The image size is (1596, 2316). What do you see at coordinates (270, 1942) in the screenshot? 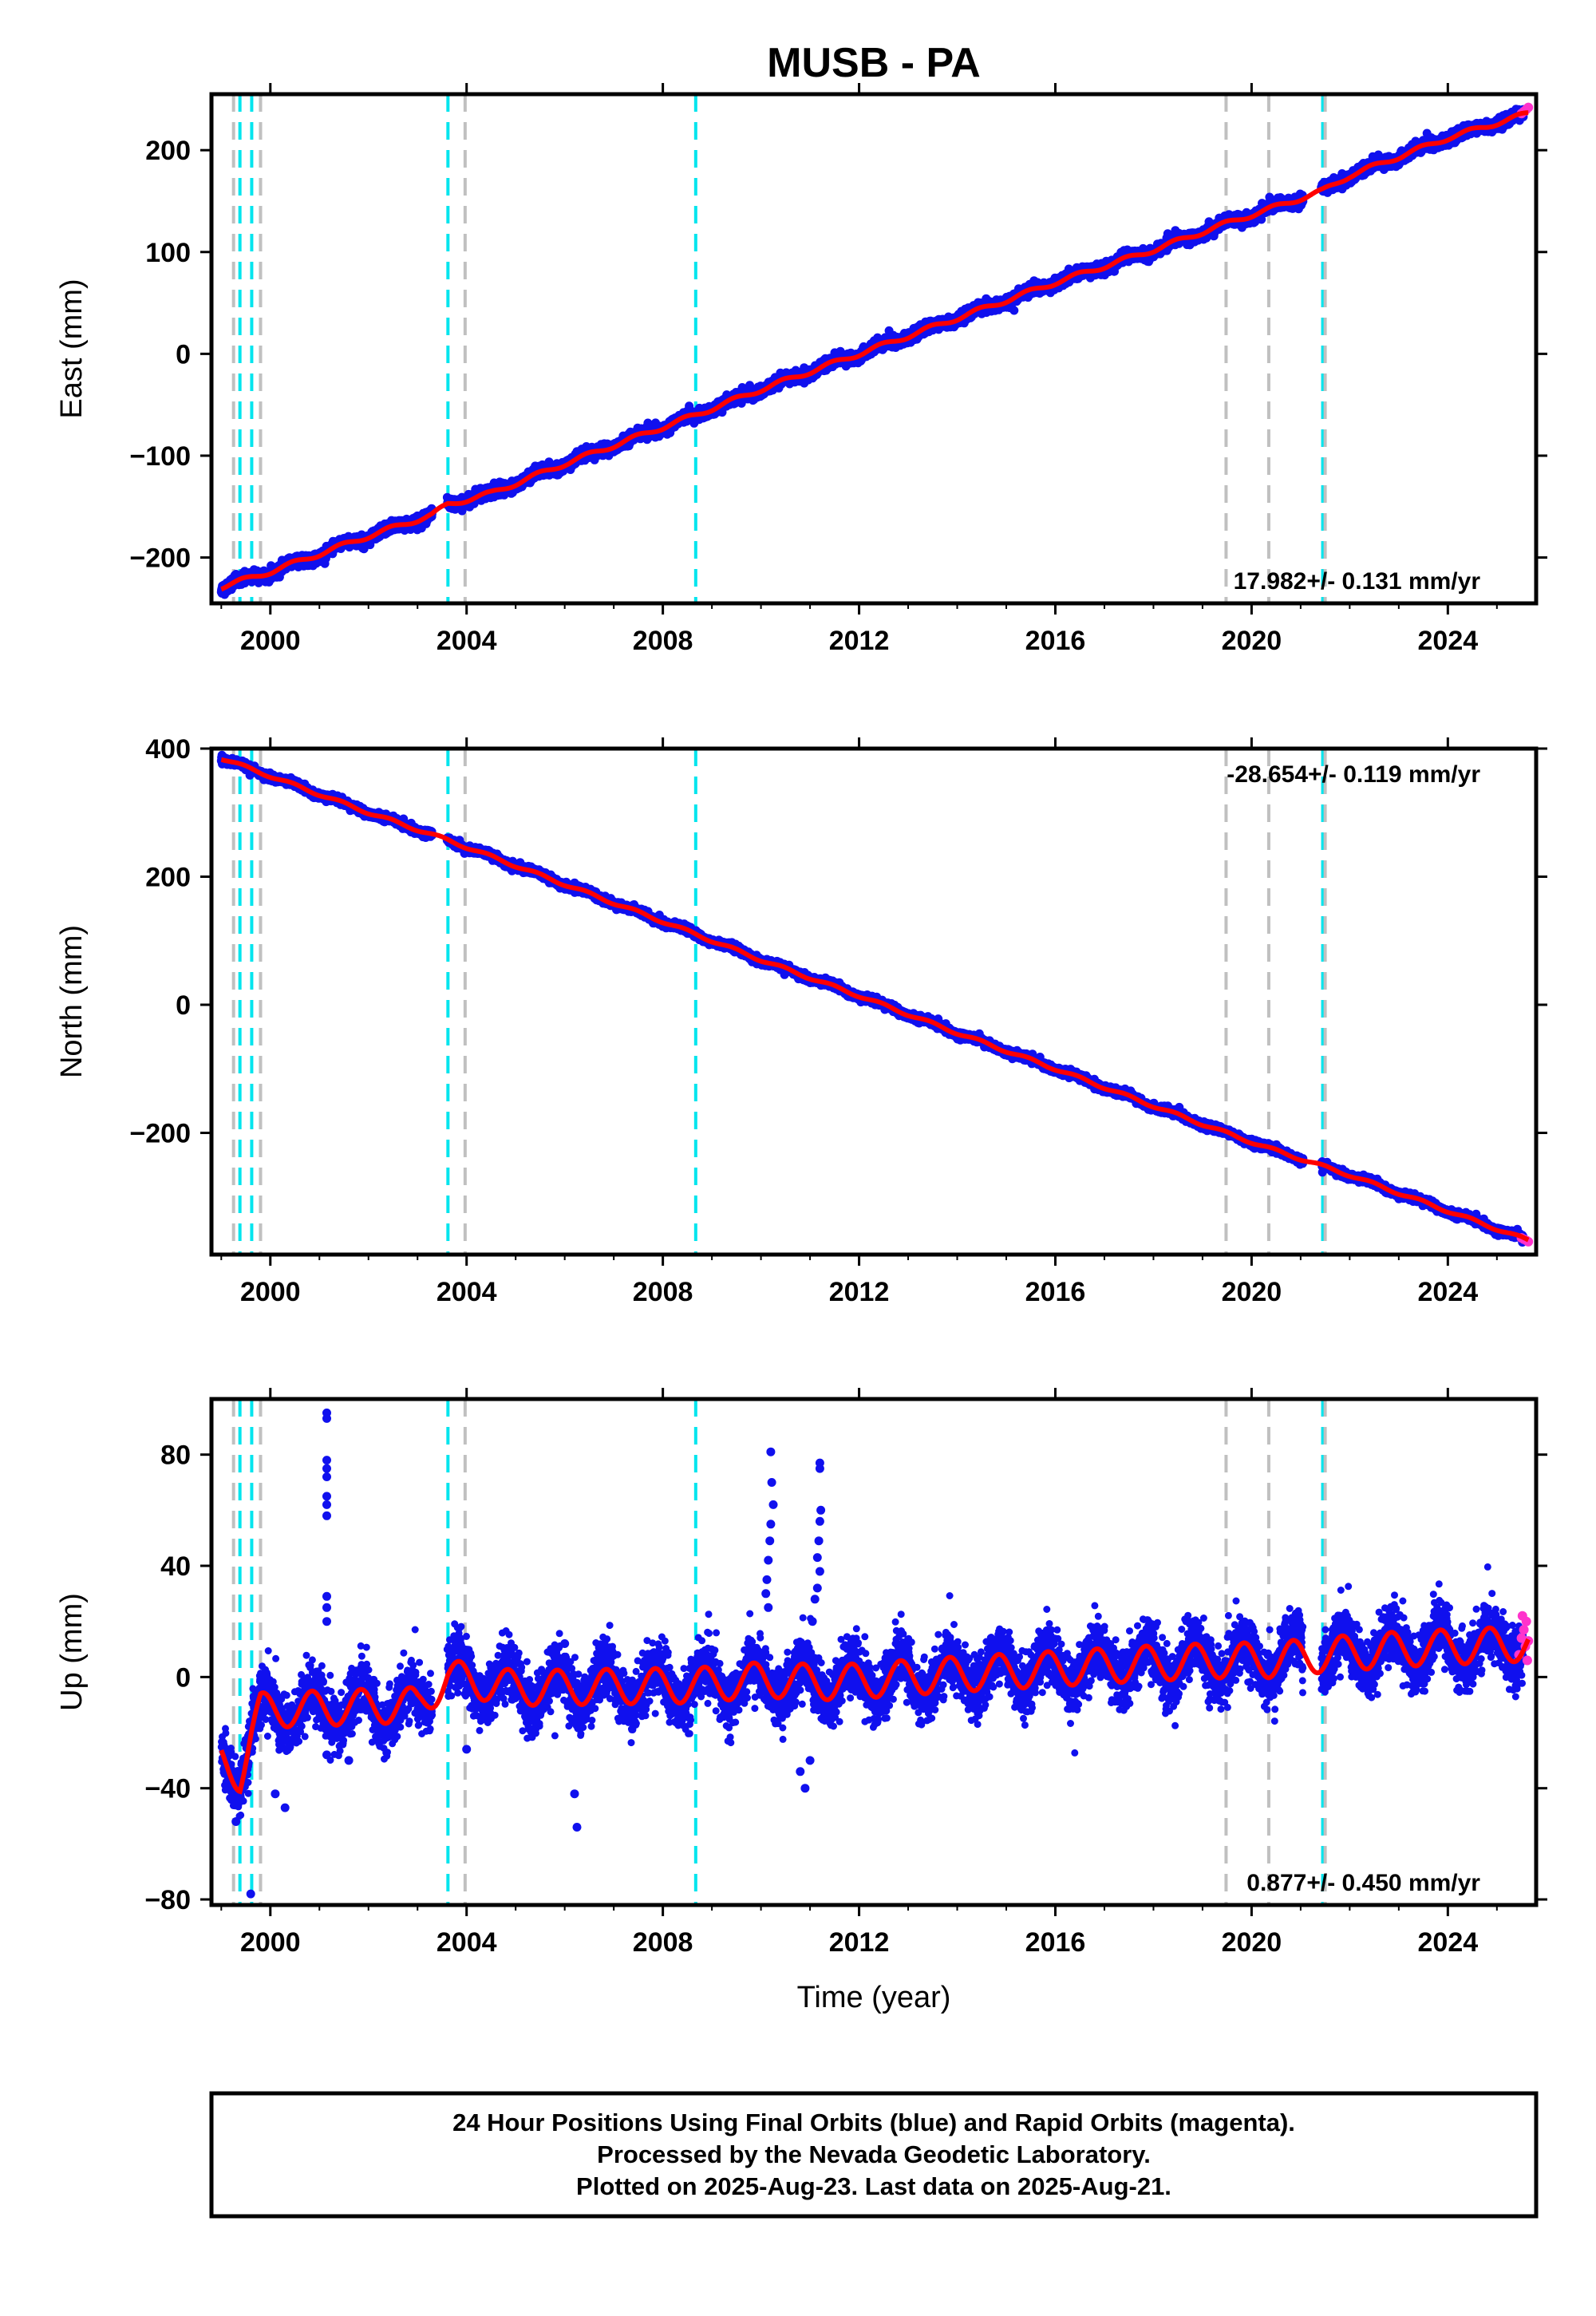
I see `up-x-tick-label-0: 2000` at bounding box center [270, 1942].